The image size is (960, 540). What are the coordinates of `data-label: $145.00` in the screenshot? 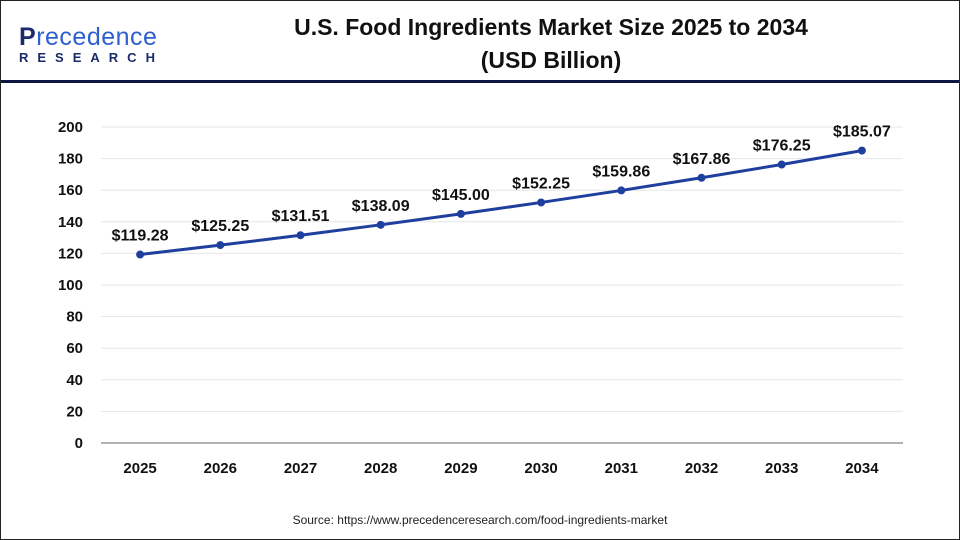 It's located at (461, 195).